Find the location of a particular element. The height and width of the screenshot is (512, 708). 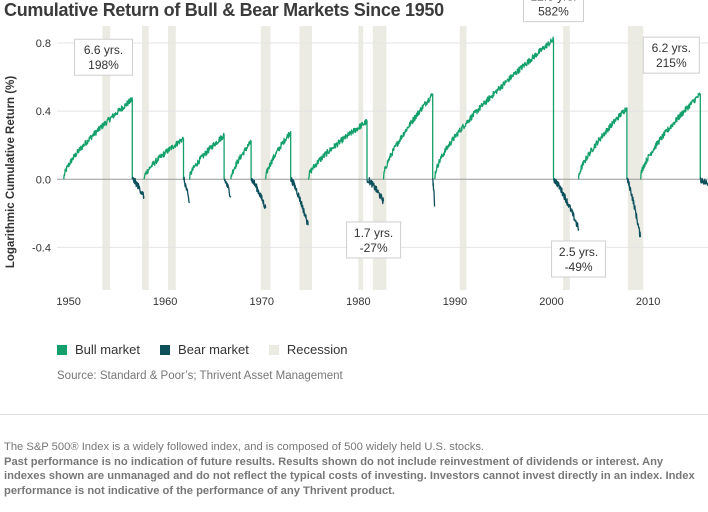

callout-duration: 6.6 yrs. is located at coordinates (103, 50).